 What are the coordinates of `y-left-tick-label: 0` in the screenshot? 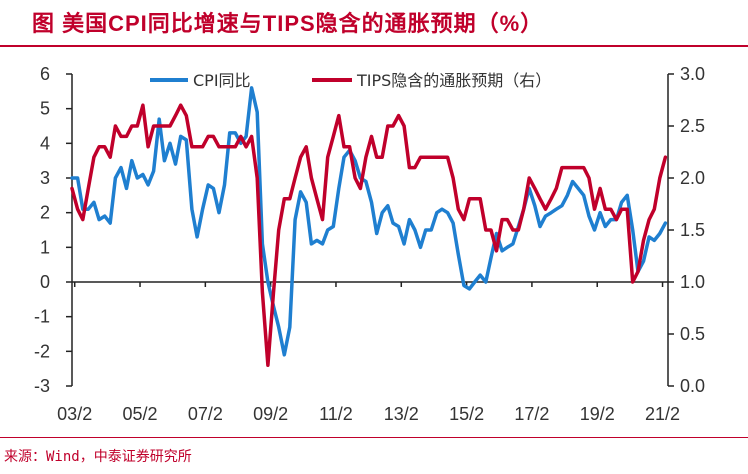 It's located at (45, 282).